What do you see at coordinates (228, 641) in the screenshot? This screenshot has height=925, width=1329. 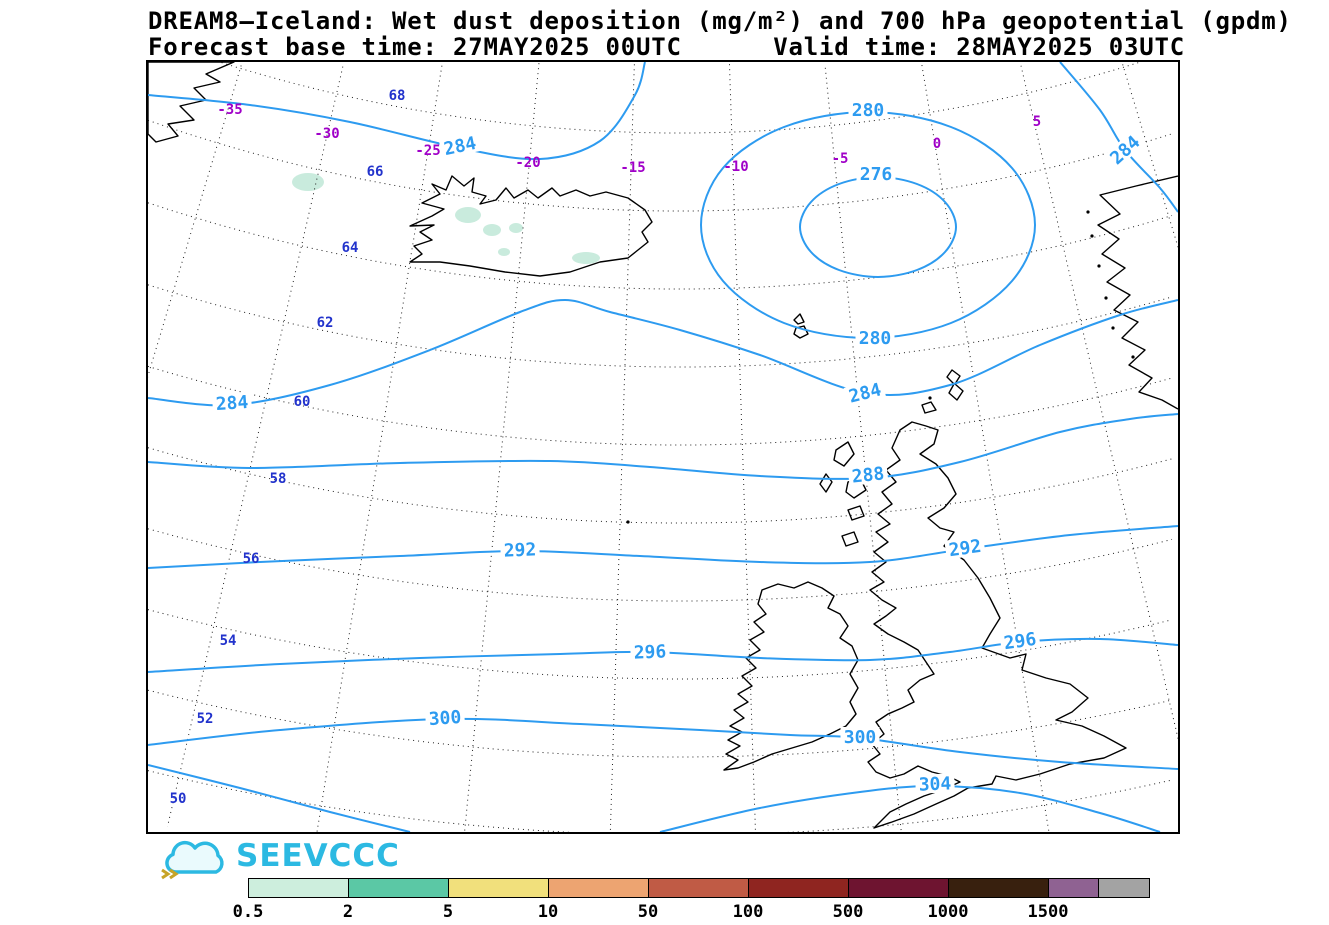 I see `lat-label: 54` at bounding box center [228, 641].